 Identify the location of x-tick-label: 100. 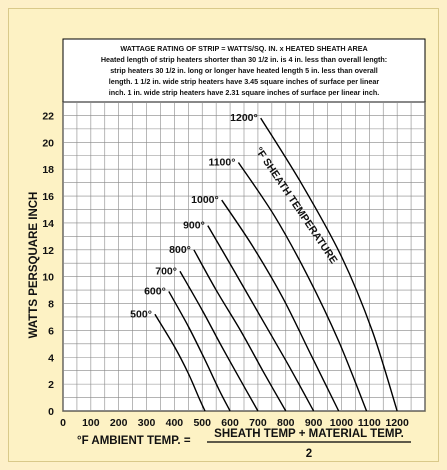
(91, 423).